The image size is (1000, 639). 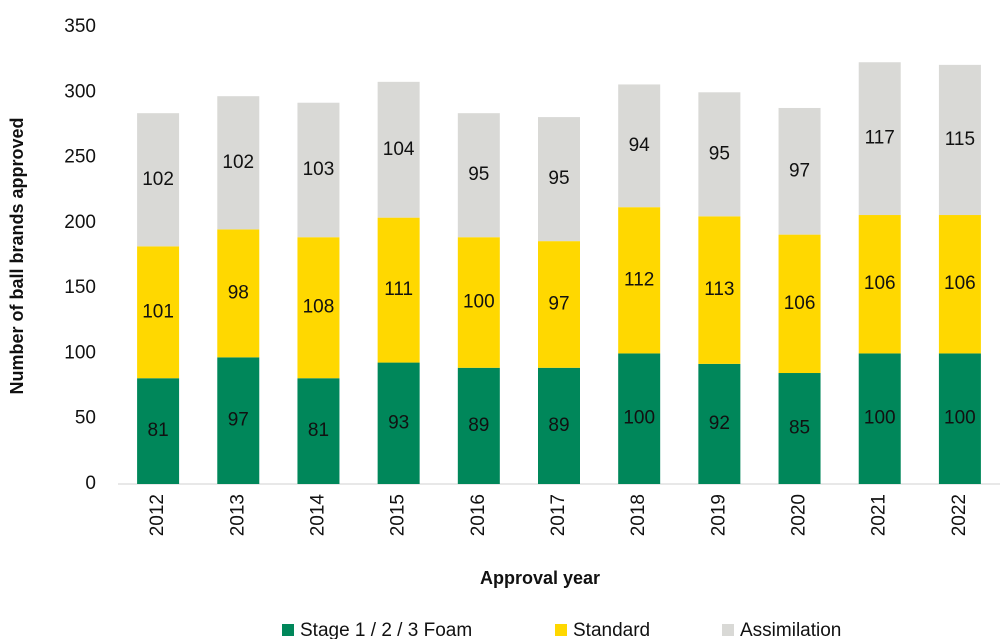 I want to click on data-label: 111, so click(x=398, y=289).